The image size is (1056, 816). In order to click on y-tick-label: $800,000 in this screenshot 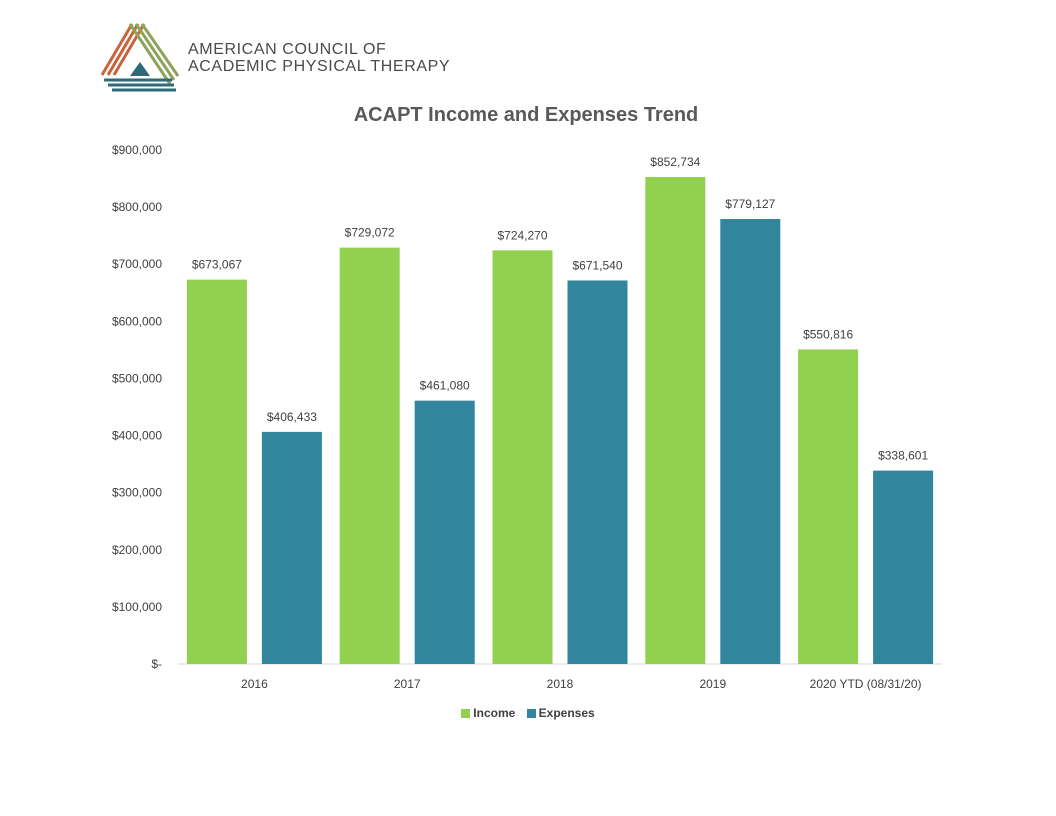, I will do `click(137, 207)`.